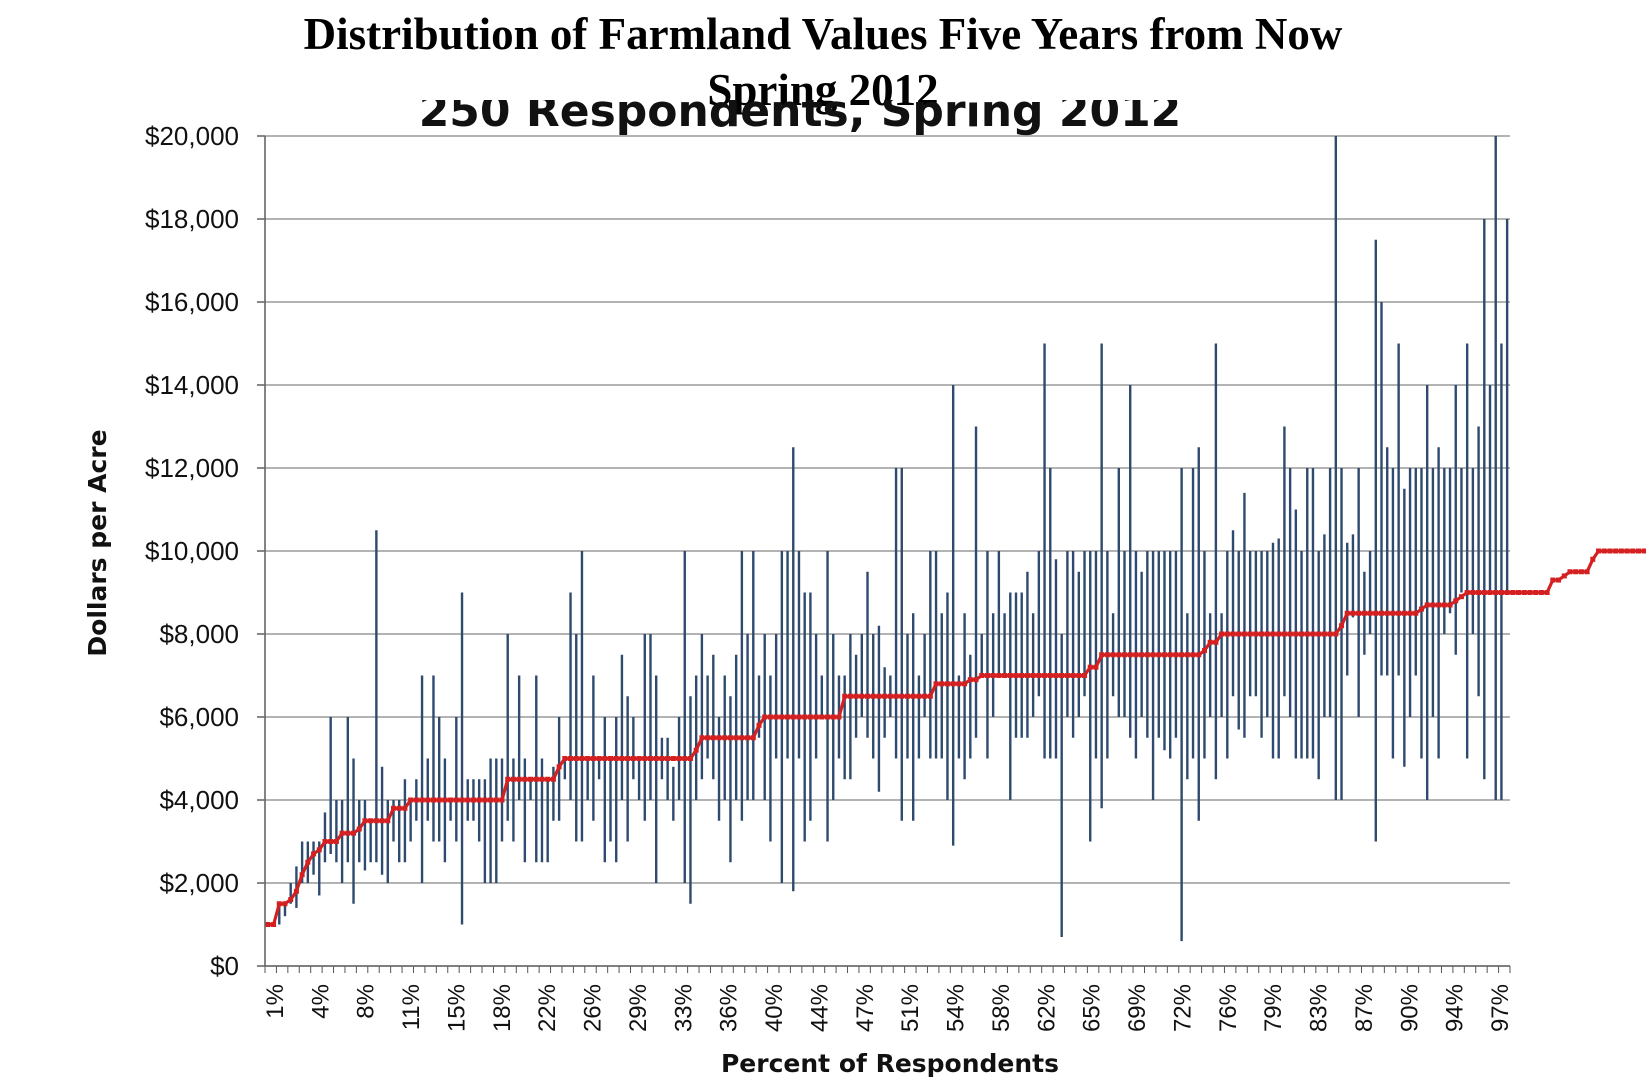 Image resolution: width=1646 pixels, height=1088 pixels. What do you see at coordinates (890, 1063) in the screenshot?
I see `x-axis-label: Percent of Respondents` at bounding box center [890, 1063].